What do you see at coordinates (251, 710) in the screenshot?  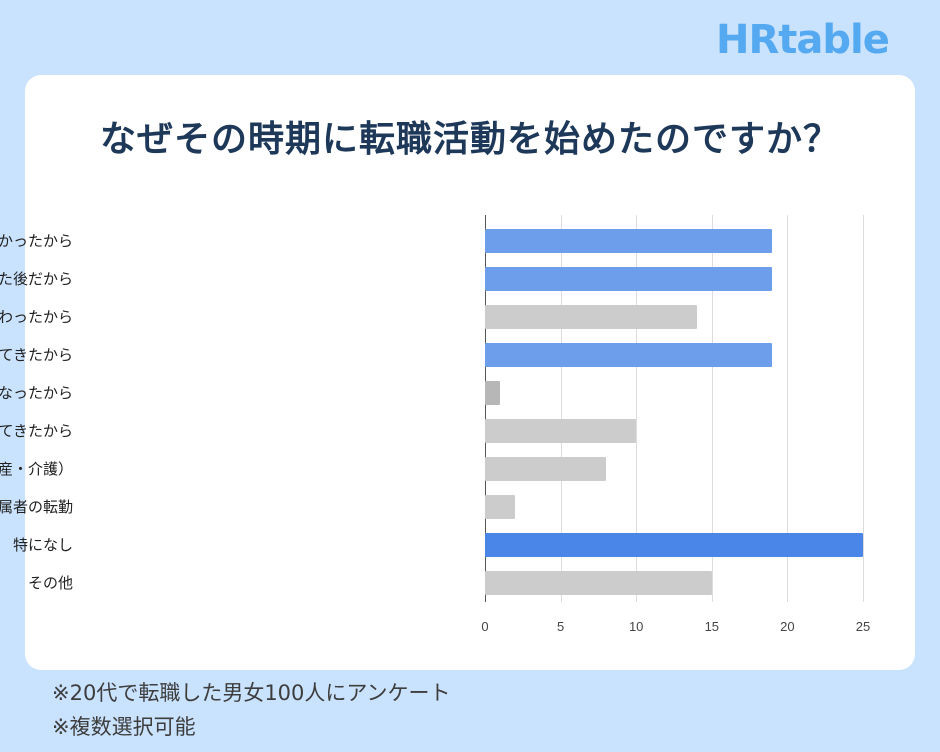 I see `footnotes: ※20代で転職した男女100人にアンケート ※複数選択可能` at bounding box center [251, 710].